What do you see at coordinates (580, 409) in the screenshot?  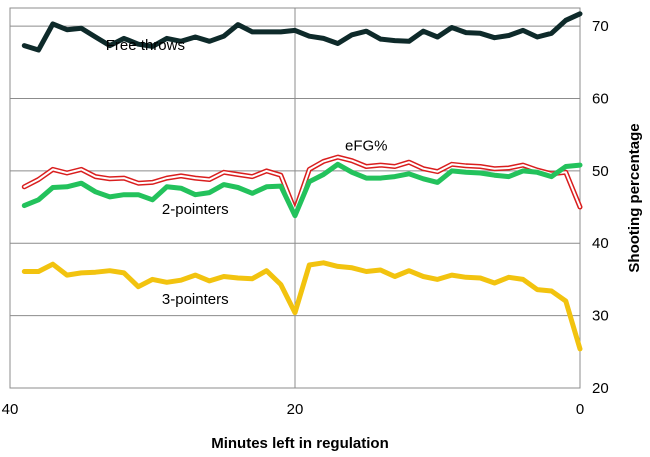 I see `x-tick-label: 0` at bounding box center [580, 409].